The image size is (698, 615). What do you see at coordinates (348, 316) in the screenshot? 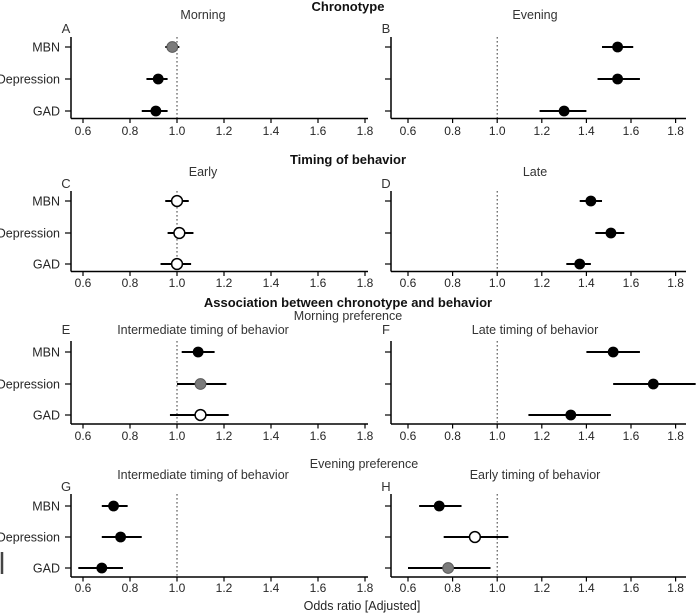
I see `section-subheader: Morning preference` at bounding box center [348, 316].